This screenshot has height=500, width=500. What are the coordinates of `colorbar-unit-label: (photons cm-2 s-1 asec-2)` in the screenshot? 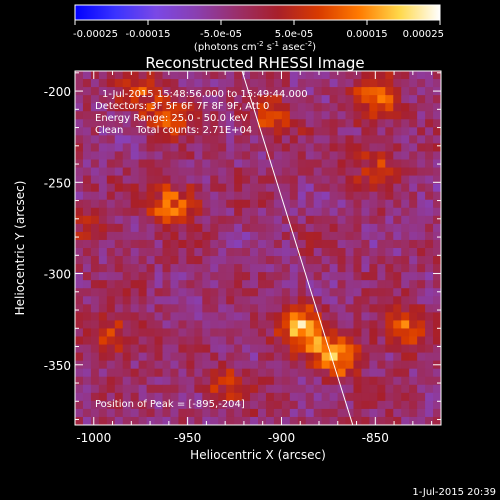 It's located at (255, 46).